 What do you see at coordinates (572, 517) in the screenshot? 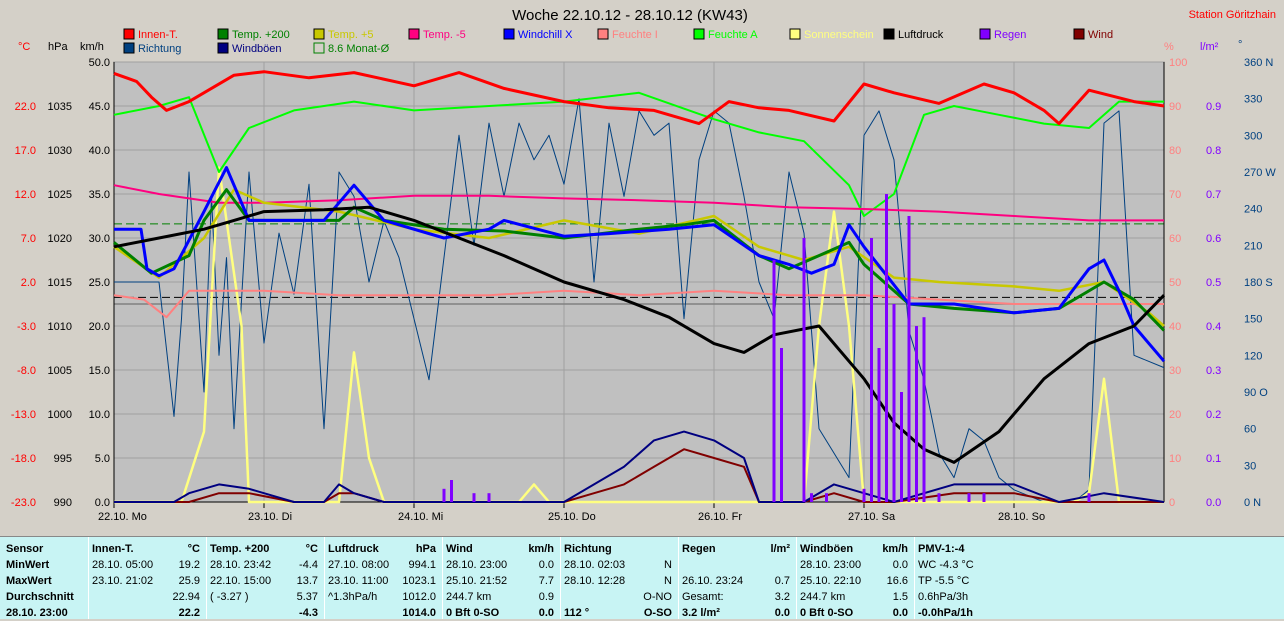
I see `x-tick-label: 25.10. Do` at bounding box center [572, 517].